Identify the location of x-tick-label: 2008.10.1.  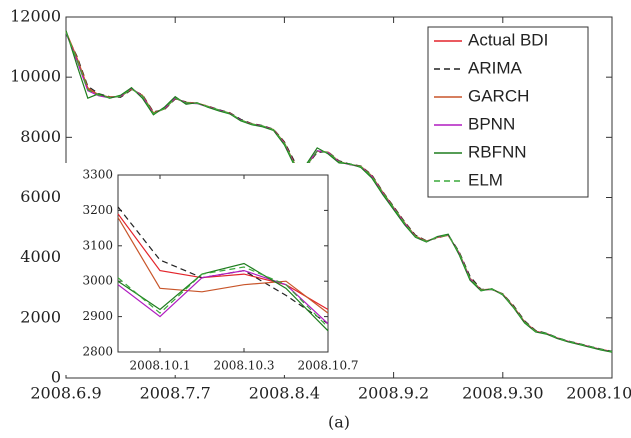
(159, 366).